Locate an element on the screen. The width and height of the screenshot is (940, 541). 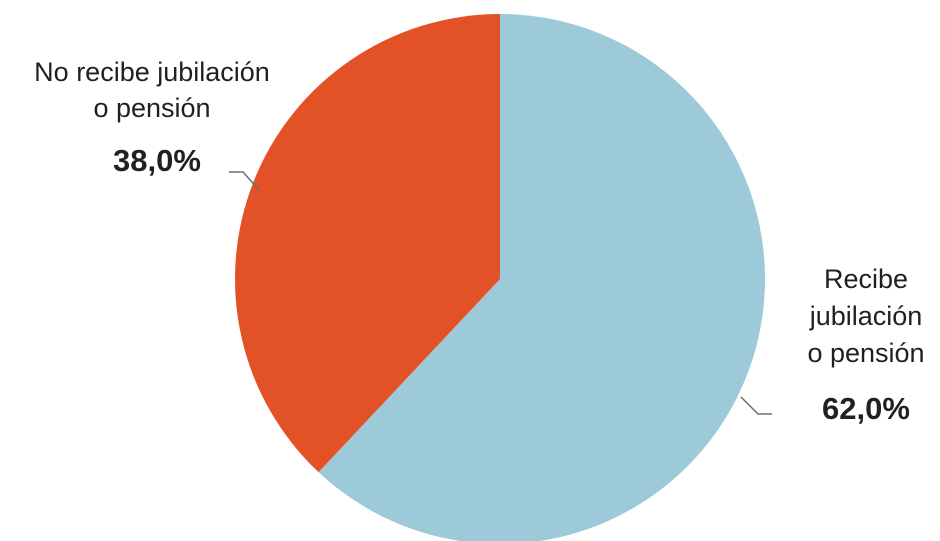
slice-label-line: jubilación is located at coordinates (866, 316).